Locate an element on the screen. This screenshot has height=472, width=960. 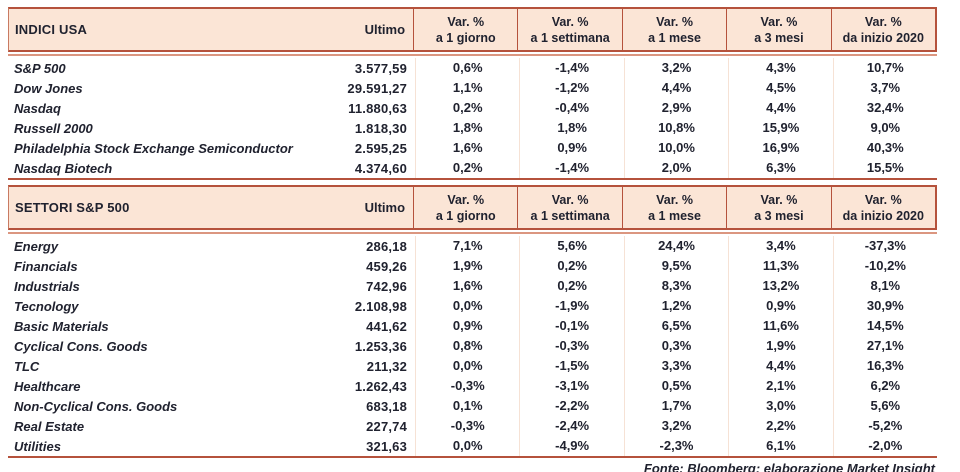
ultimo-value-cell: 683,18 is located at coordinates (387, 406).